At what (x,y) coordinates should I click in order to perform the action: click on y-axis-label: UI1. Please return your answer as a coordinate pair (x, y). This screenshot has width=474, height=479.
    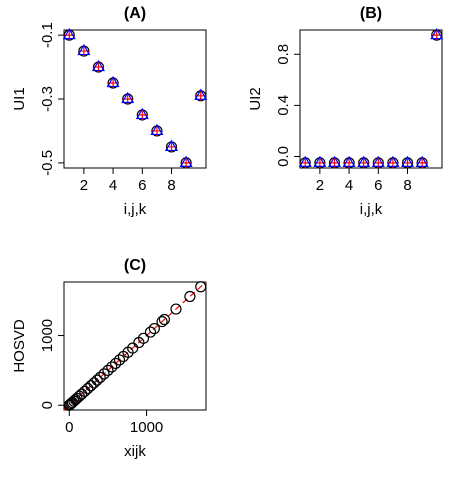
    Looking at the image, I should click on (19, 98).